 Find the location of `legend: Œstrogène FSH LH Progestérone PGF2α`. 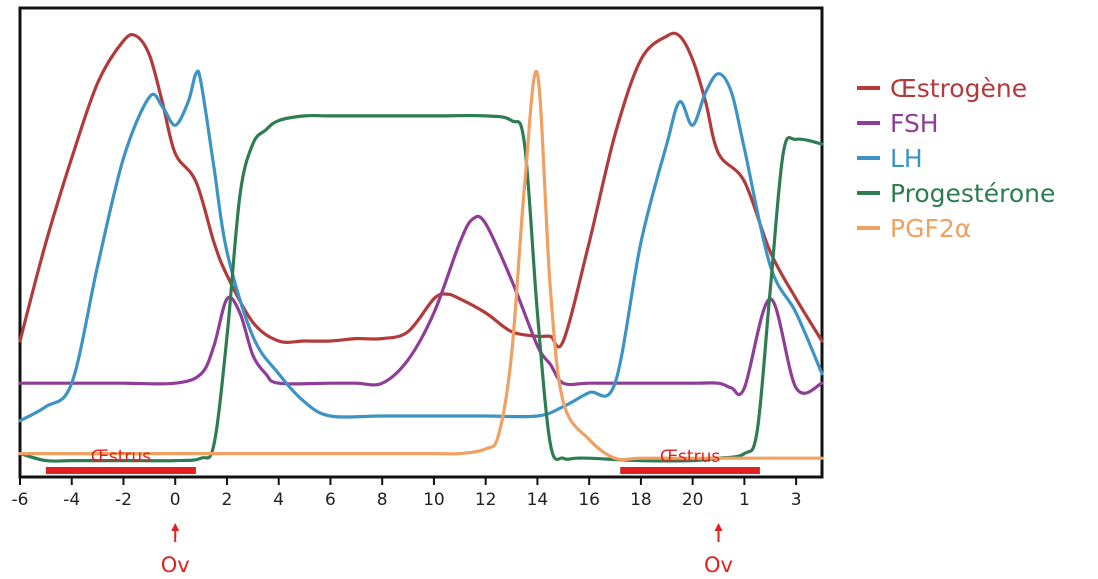

legend: Œstrogène FSH LH Progestérone PGF2α is located at coordinates (956, 158).